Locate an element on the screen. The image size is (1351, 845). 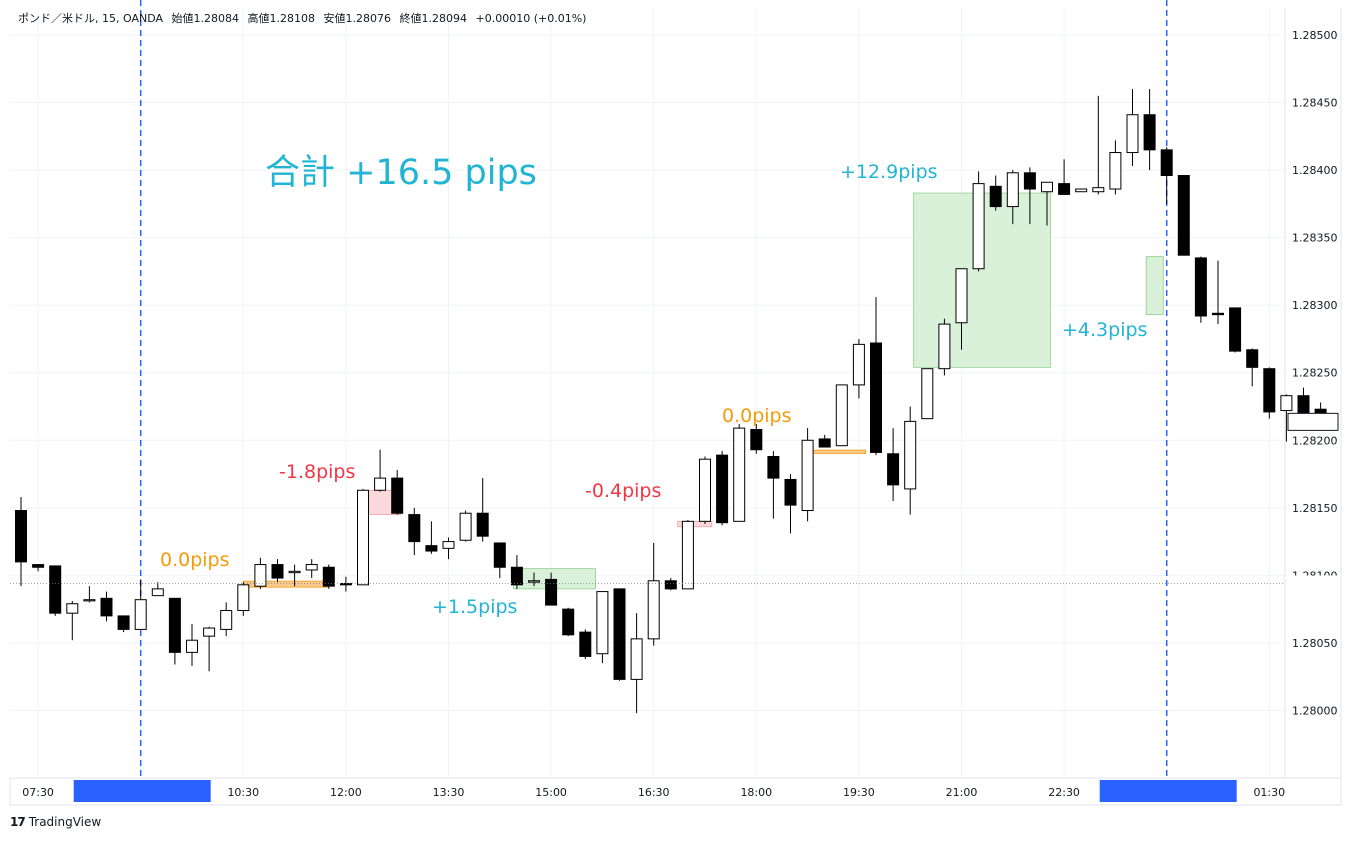
low-value: 安値1.28076 is located at coordinates (357, 18).